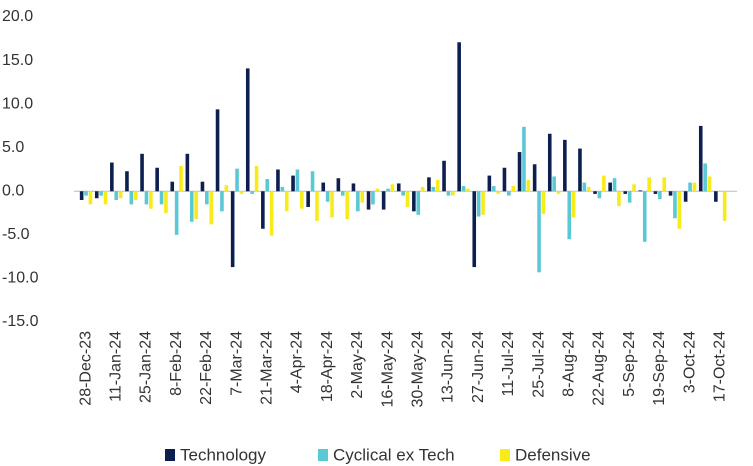 The height and width of the screenshot is (466, 753). What do you see at coordinates (13, 191) in the screenshot?
I see `y-tick-label: 0.0` at bounding box center [13, 191].